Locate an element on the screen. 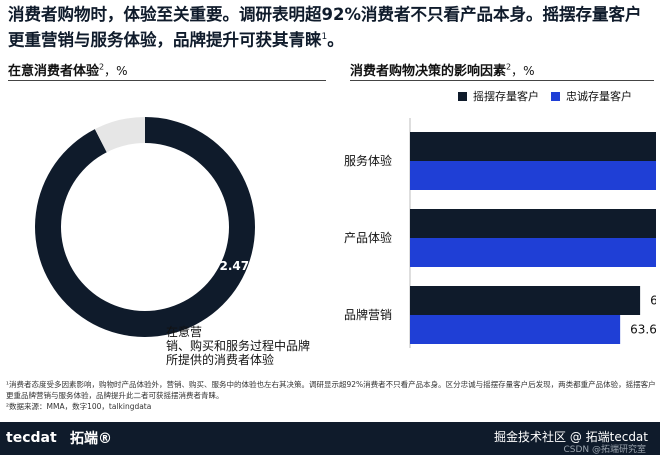  right-panel-rule is located at coordinates (502, 80).